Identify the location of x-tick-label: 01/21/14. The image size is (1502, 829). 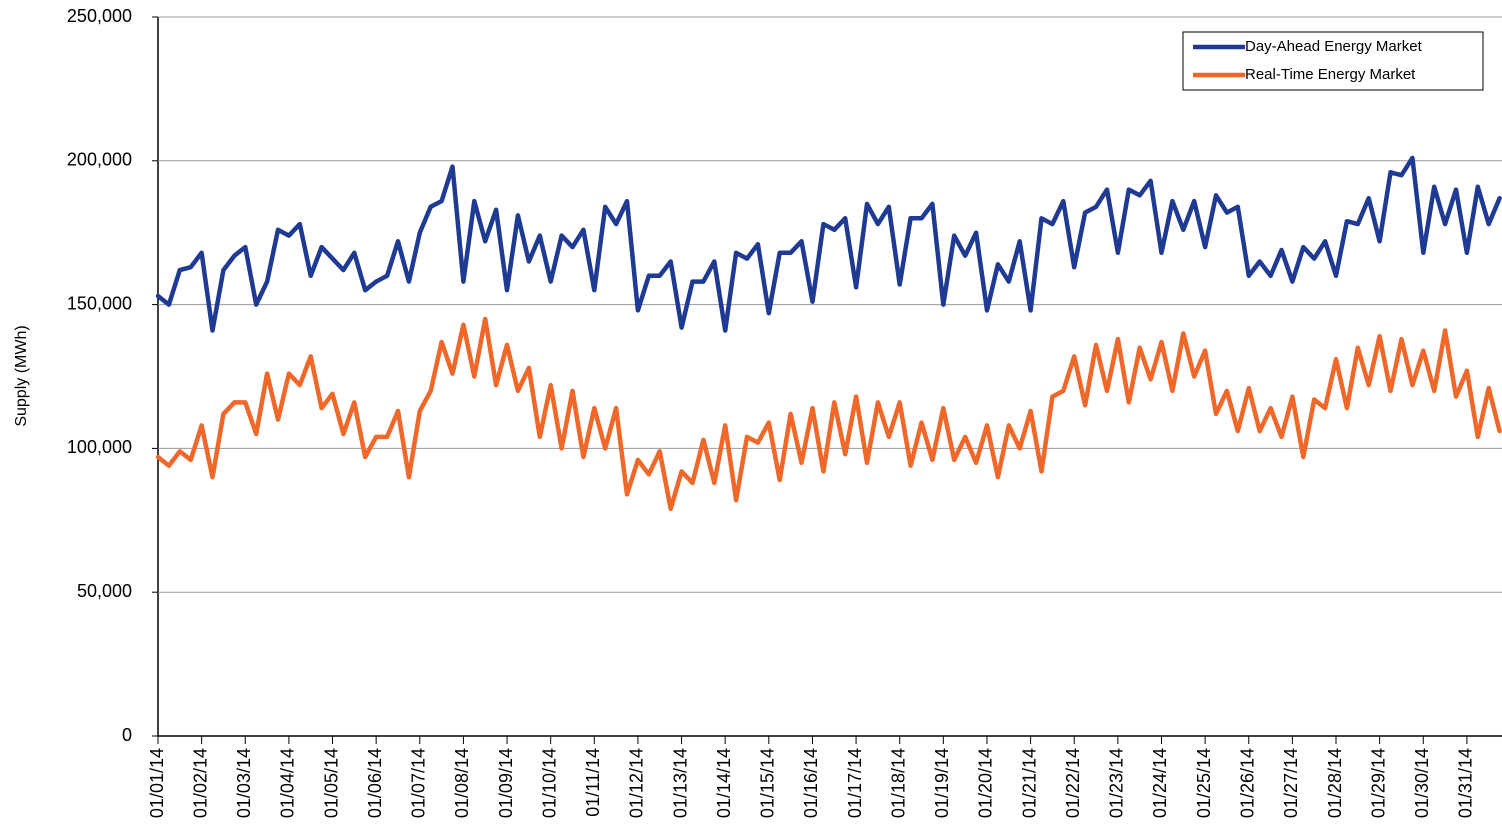
(1029, 783).